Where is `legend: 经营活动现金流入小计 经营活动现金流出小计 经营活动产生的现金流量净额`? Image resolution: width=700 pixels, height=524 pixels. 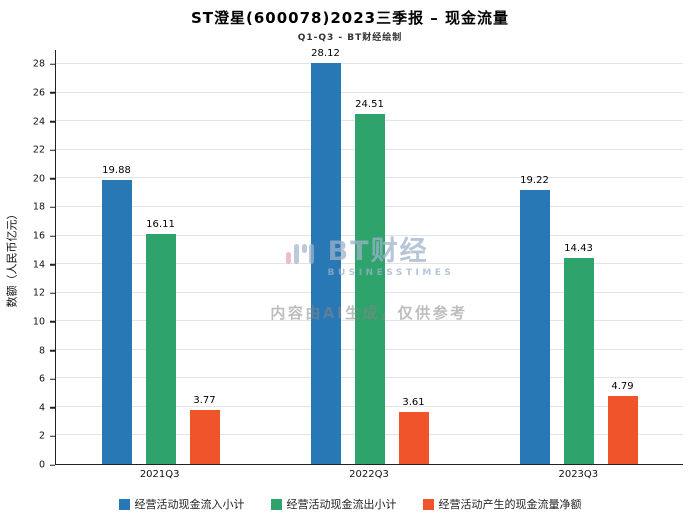
legend: 经营活动现金流入小计 经营活动现金流出小计 经营活动产生的现金流量净额 is located at coordinates (350, 504).